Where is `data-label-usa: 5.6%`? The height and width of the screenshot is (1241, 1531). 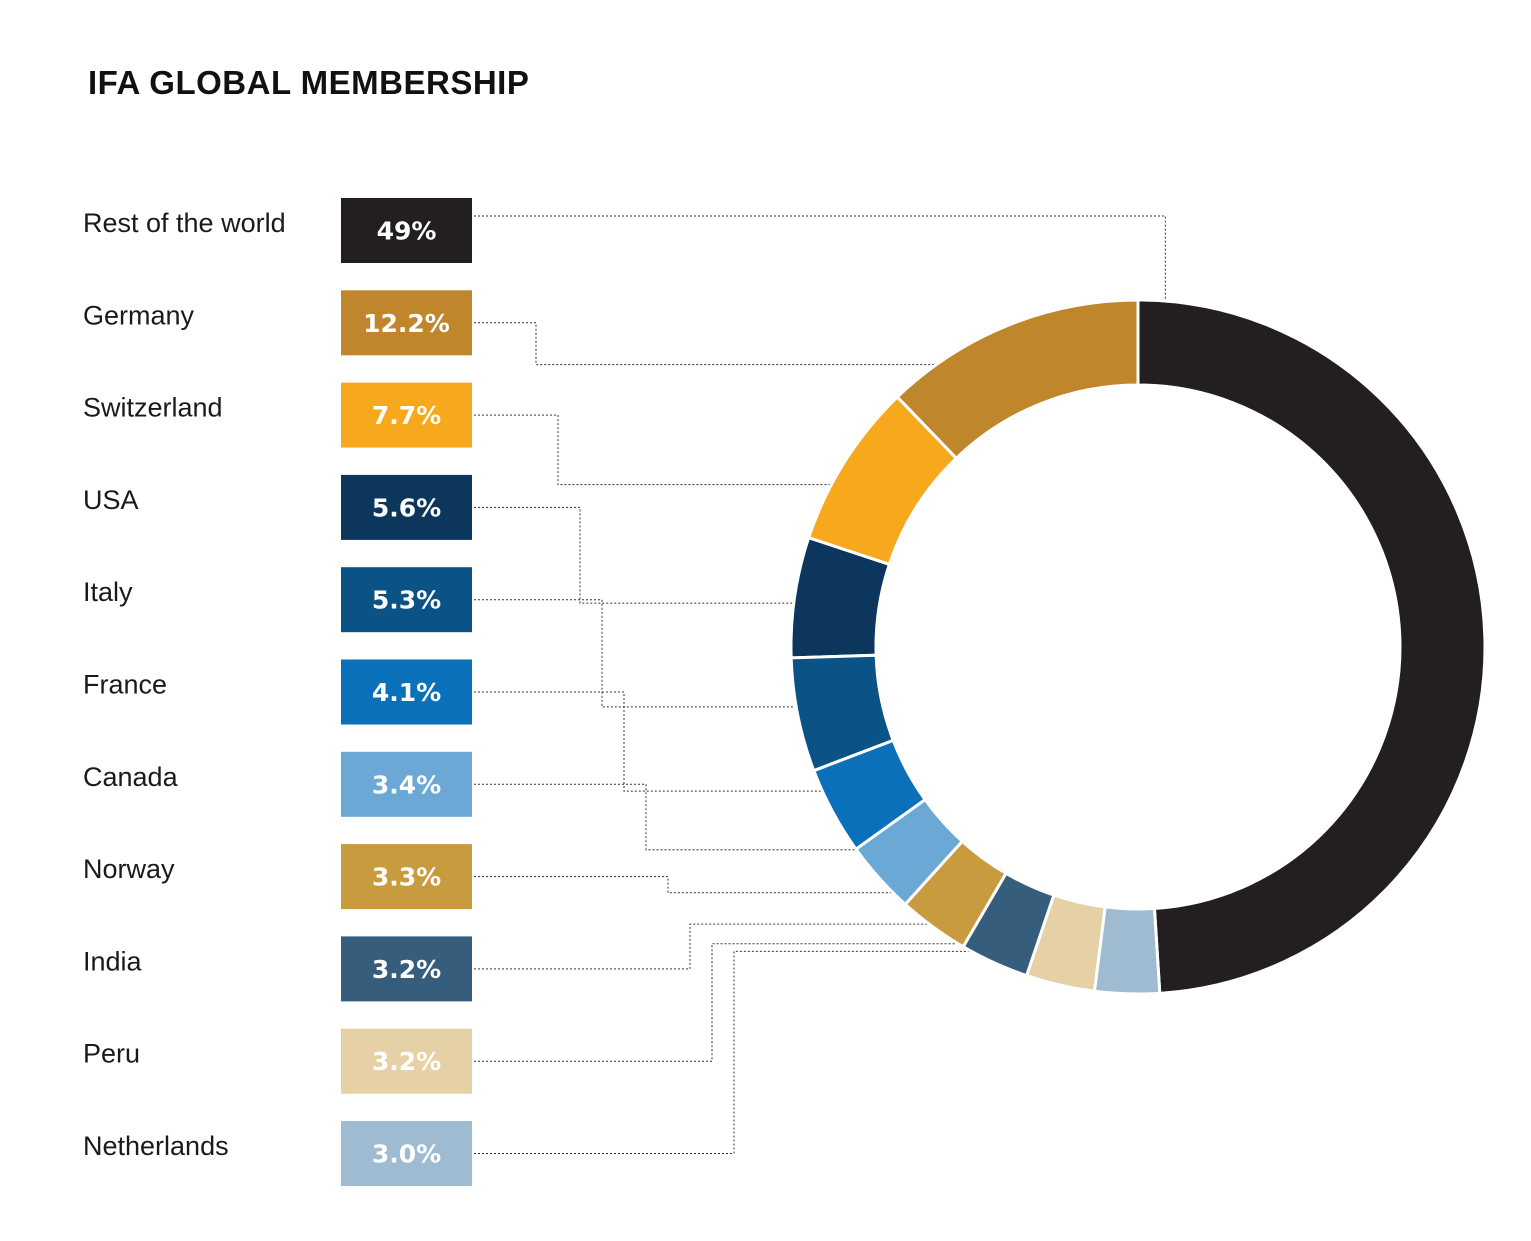 data-label-usa: 5.6% is located at coordinates (406, 507).